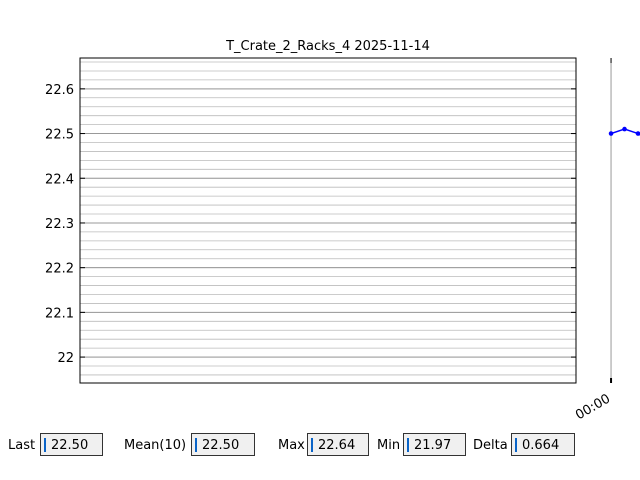 This screenshot has width=640, height=480. Describe the element at coordinates (291, 445) in the screenshot. I see `field-label: Max` at that location.